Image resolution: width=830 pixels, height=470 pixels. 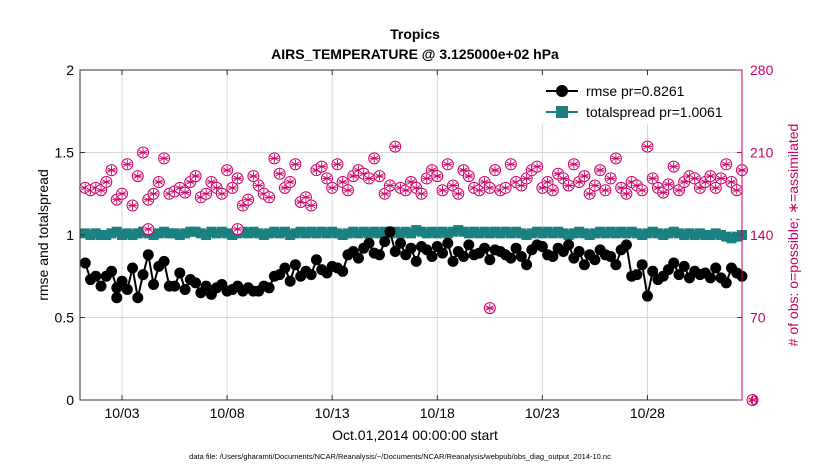 I want to click on legend-spread-label: totalspread pr=1.0061, so click(x=654, y=112).